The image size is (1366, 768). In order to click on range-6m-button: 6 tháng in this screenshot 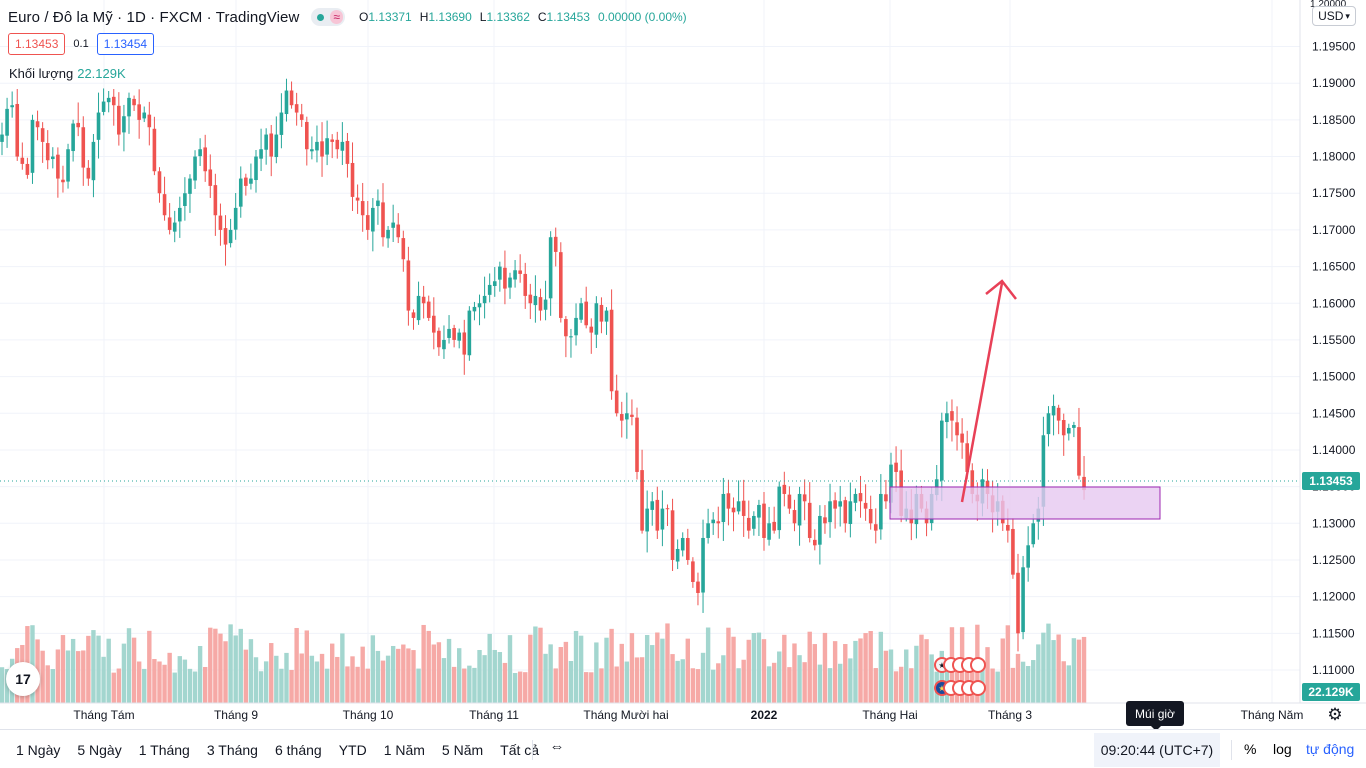, I will do `click(298, 750)`.